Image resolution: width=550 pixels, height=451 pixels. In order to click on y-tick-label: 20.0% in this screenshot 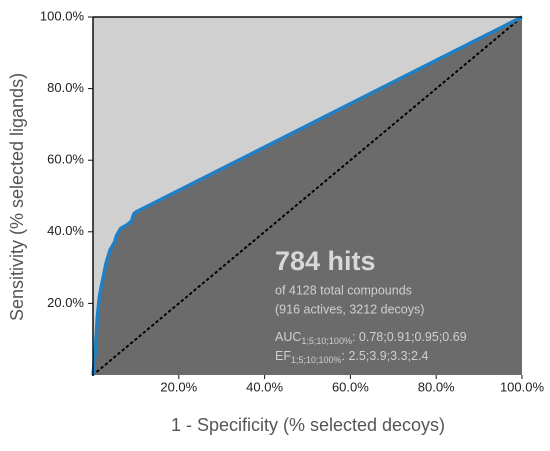, I will do `click(65, 302)`.